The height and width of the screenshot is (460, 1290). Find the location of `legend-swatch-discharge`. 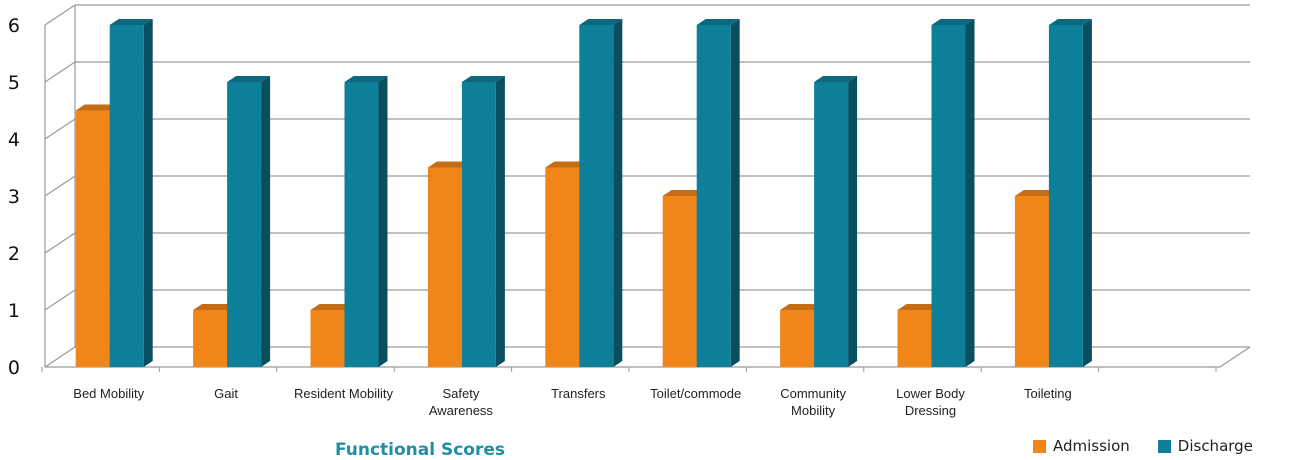

legend-swatch-discharge is located at coordinates (1164, 446).